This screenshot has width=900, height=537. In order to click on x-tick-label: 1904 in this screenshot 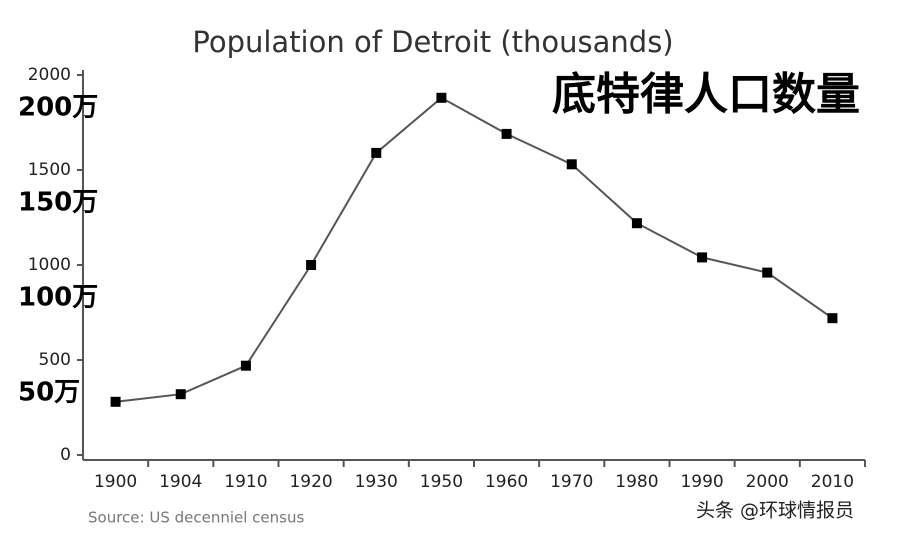, I will do `click(180, 482)`.